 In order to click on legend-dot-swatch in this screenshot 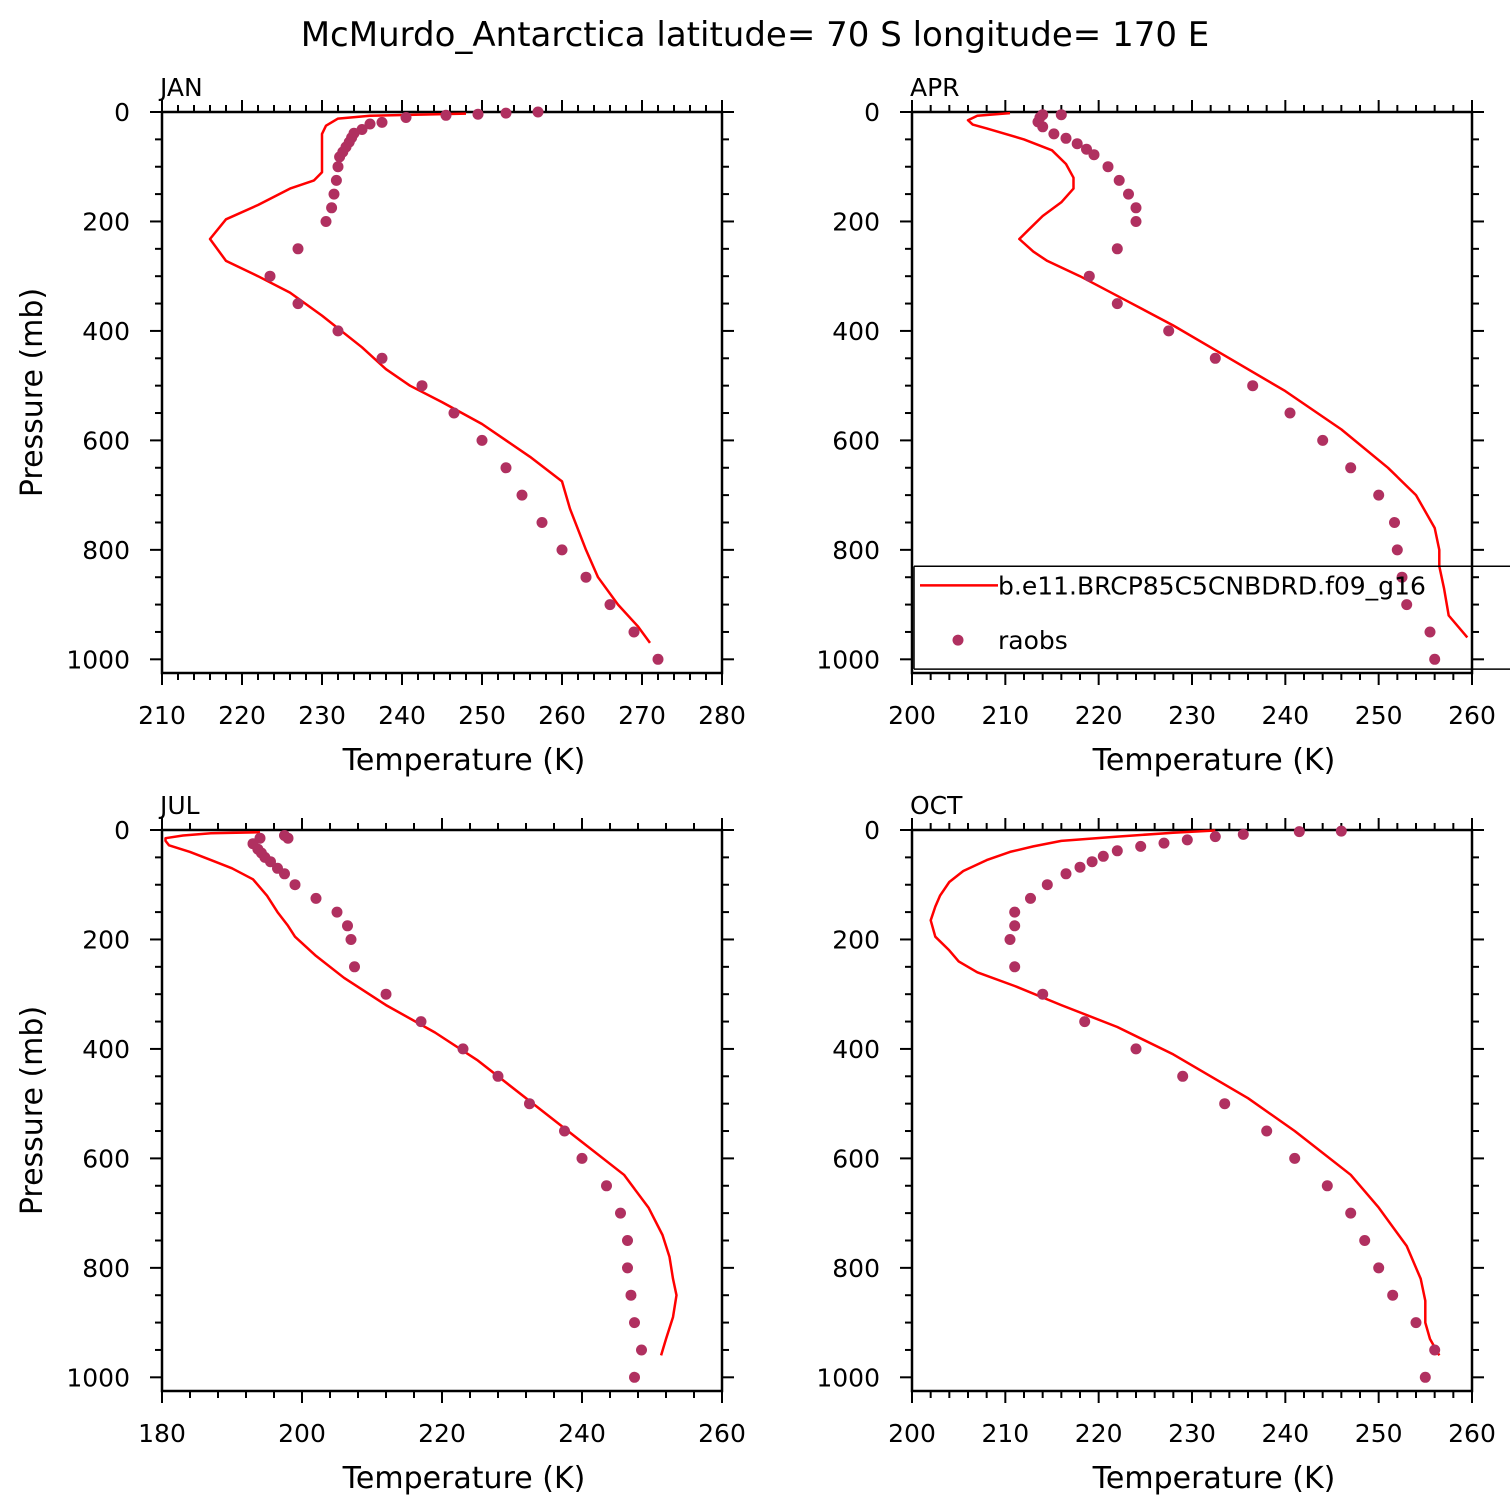, I will do `click(958, 640)`.